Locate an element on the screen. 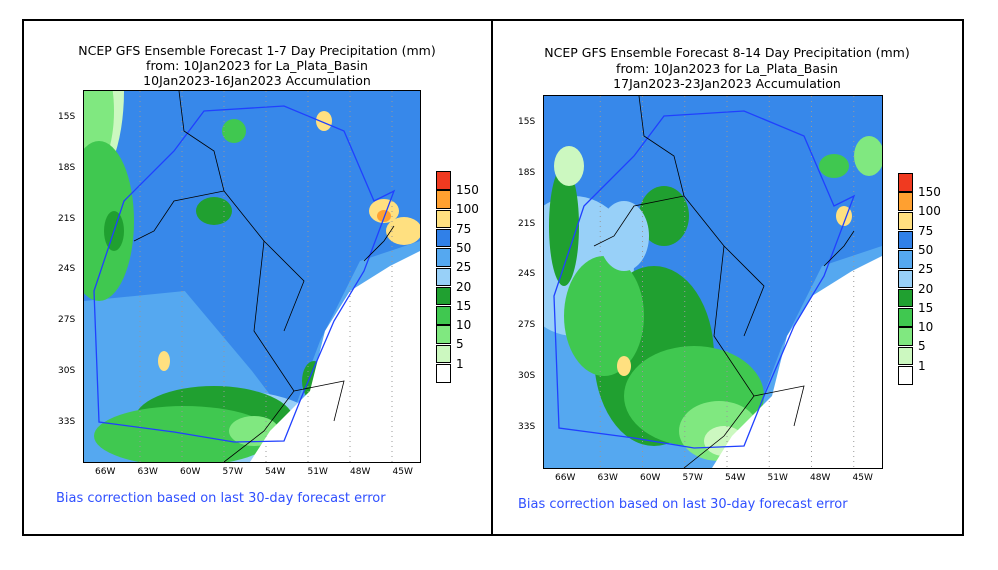 The image size is (998, 570). legend-label: 100 is located at coordinates (929, 211).